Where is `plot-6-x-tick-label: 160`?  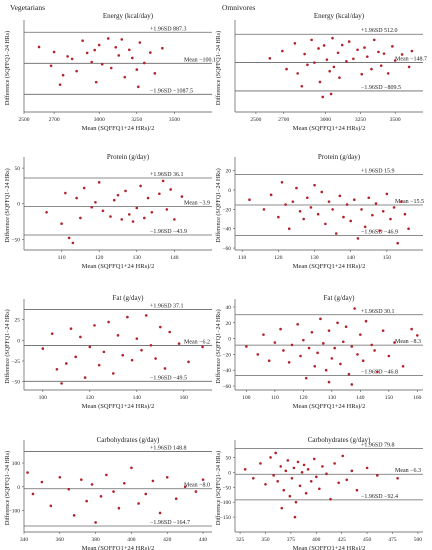
plot-6-x-tick-label: 160 is located at coordinates (417, 398).